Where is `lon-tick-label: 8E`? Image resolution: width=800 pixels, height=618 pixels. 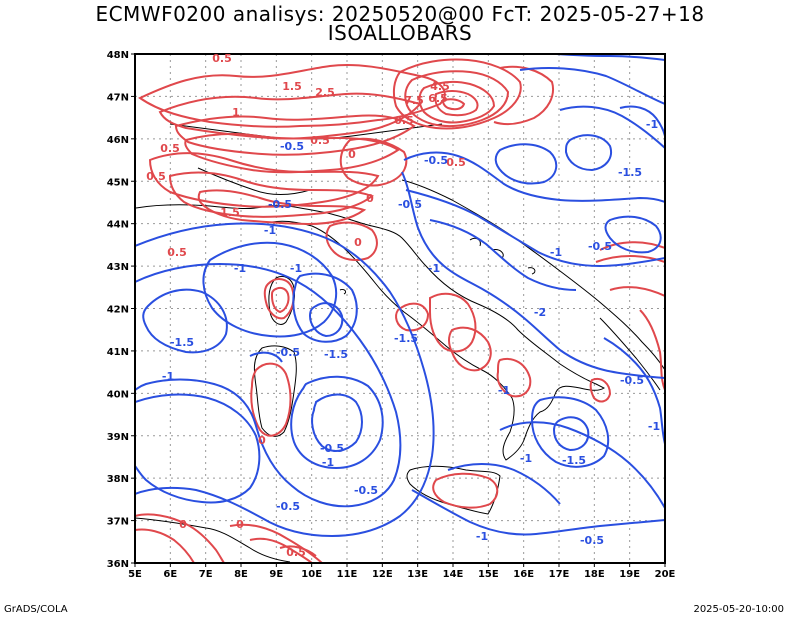
lon-tick-label: 8E is located at coordinates (241, 574).